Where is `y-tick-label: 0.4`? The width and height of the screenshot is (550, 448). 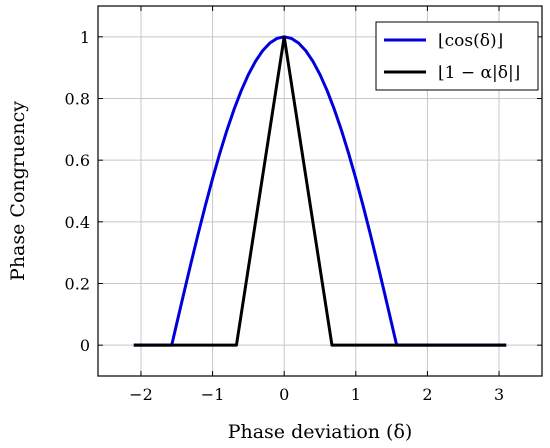
y-tick-label: 0.4 is located at coordinates (77, 222).